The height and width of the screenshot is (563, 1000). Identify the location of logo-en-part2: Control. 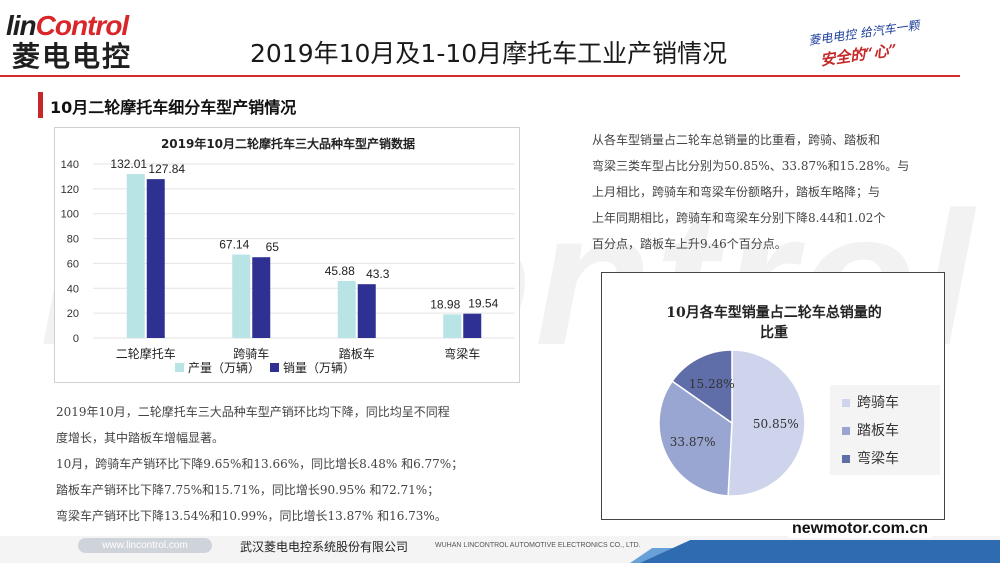
(82, 25).